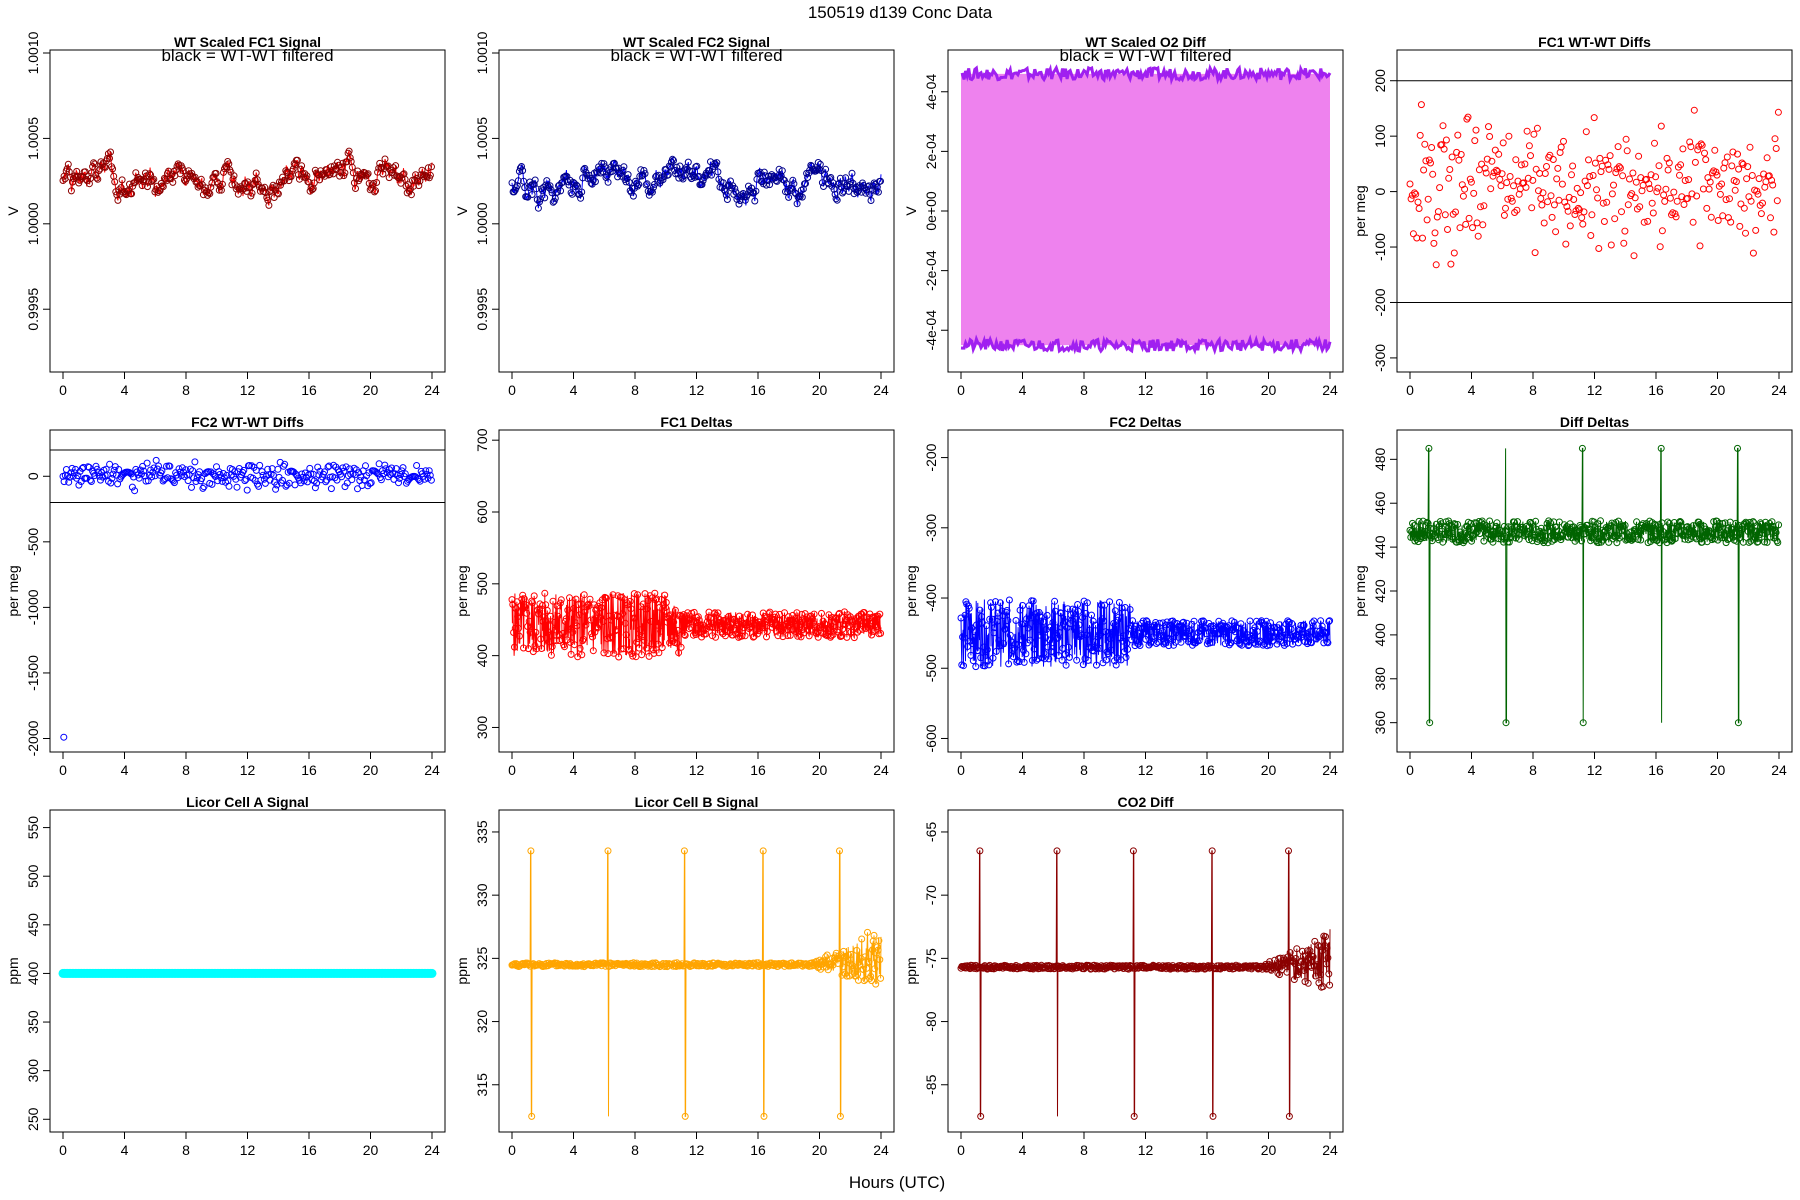  I want to click on y-tick-label: 1.0005, so click(33, 138).